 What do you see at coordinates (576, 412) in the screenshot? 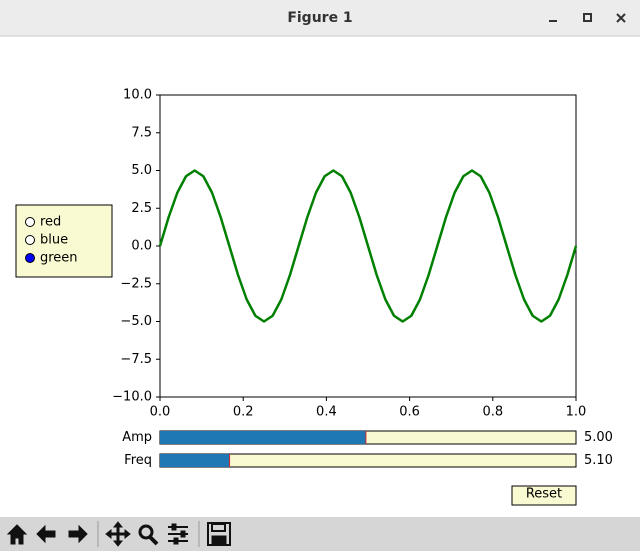
I see `x-tick-label: 1.0` at bounding box center [576, 412].